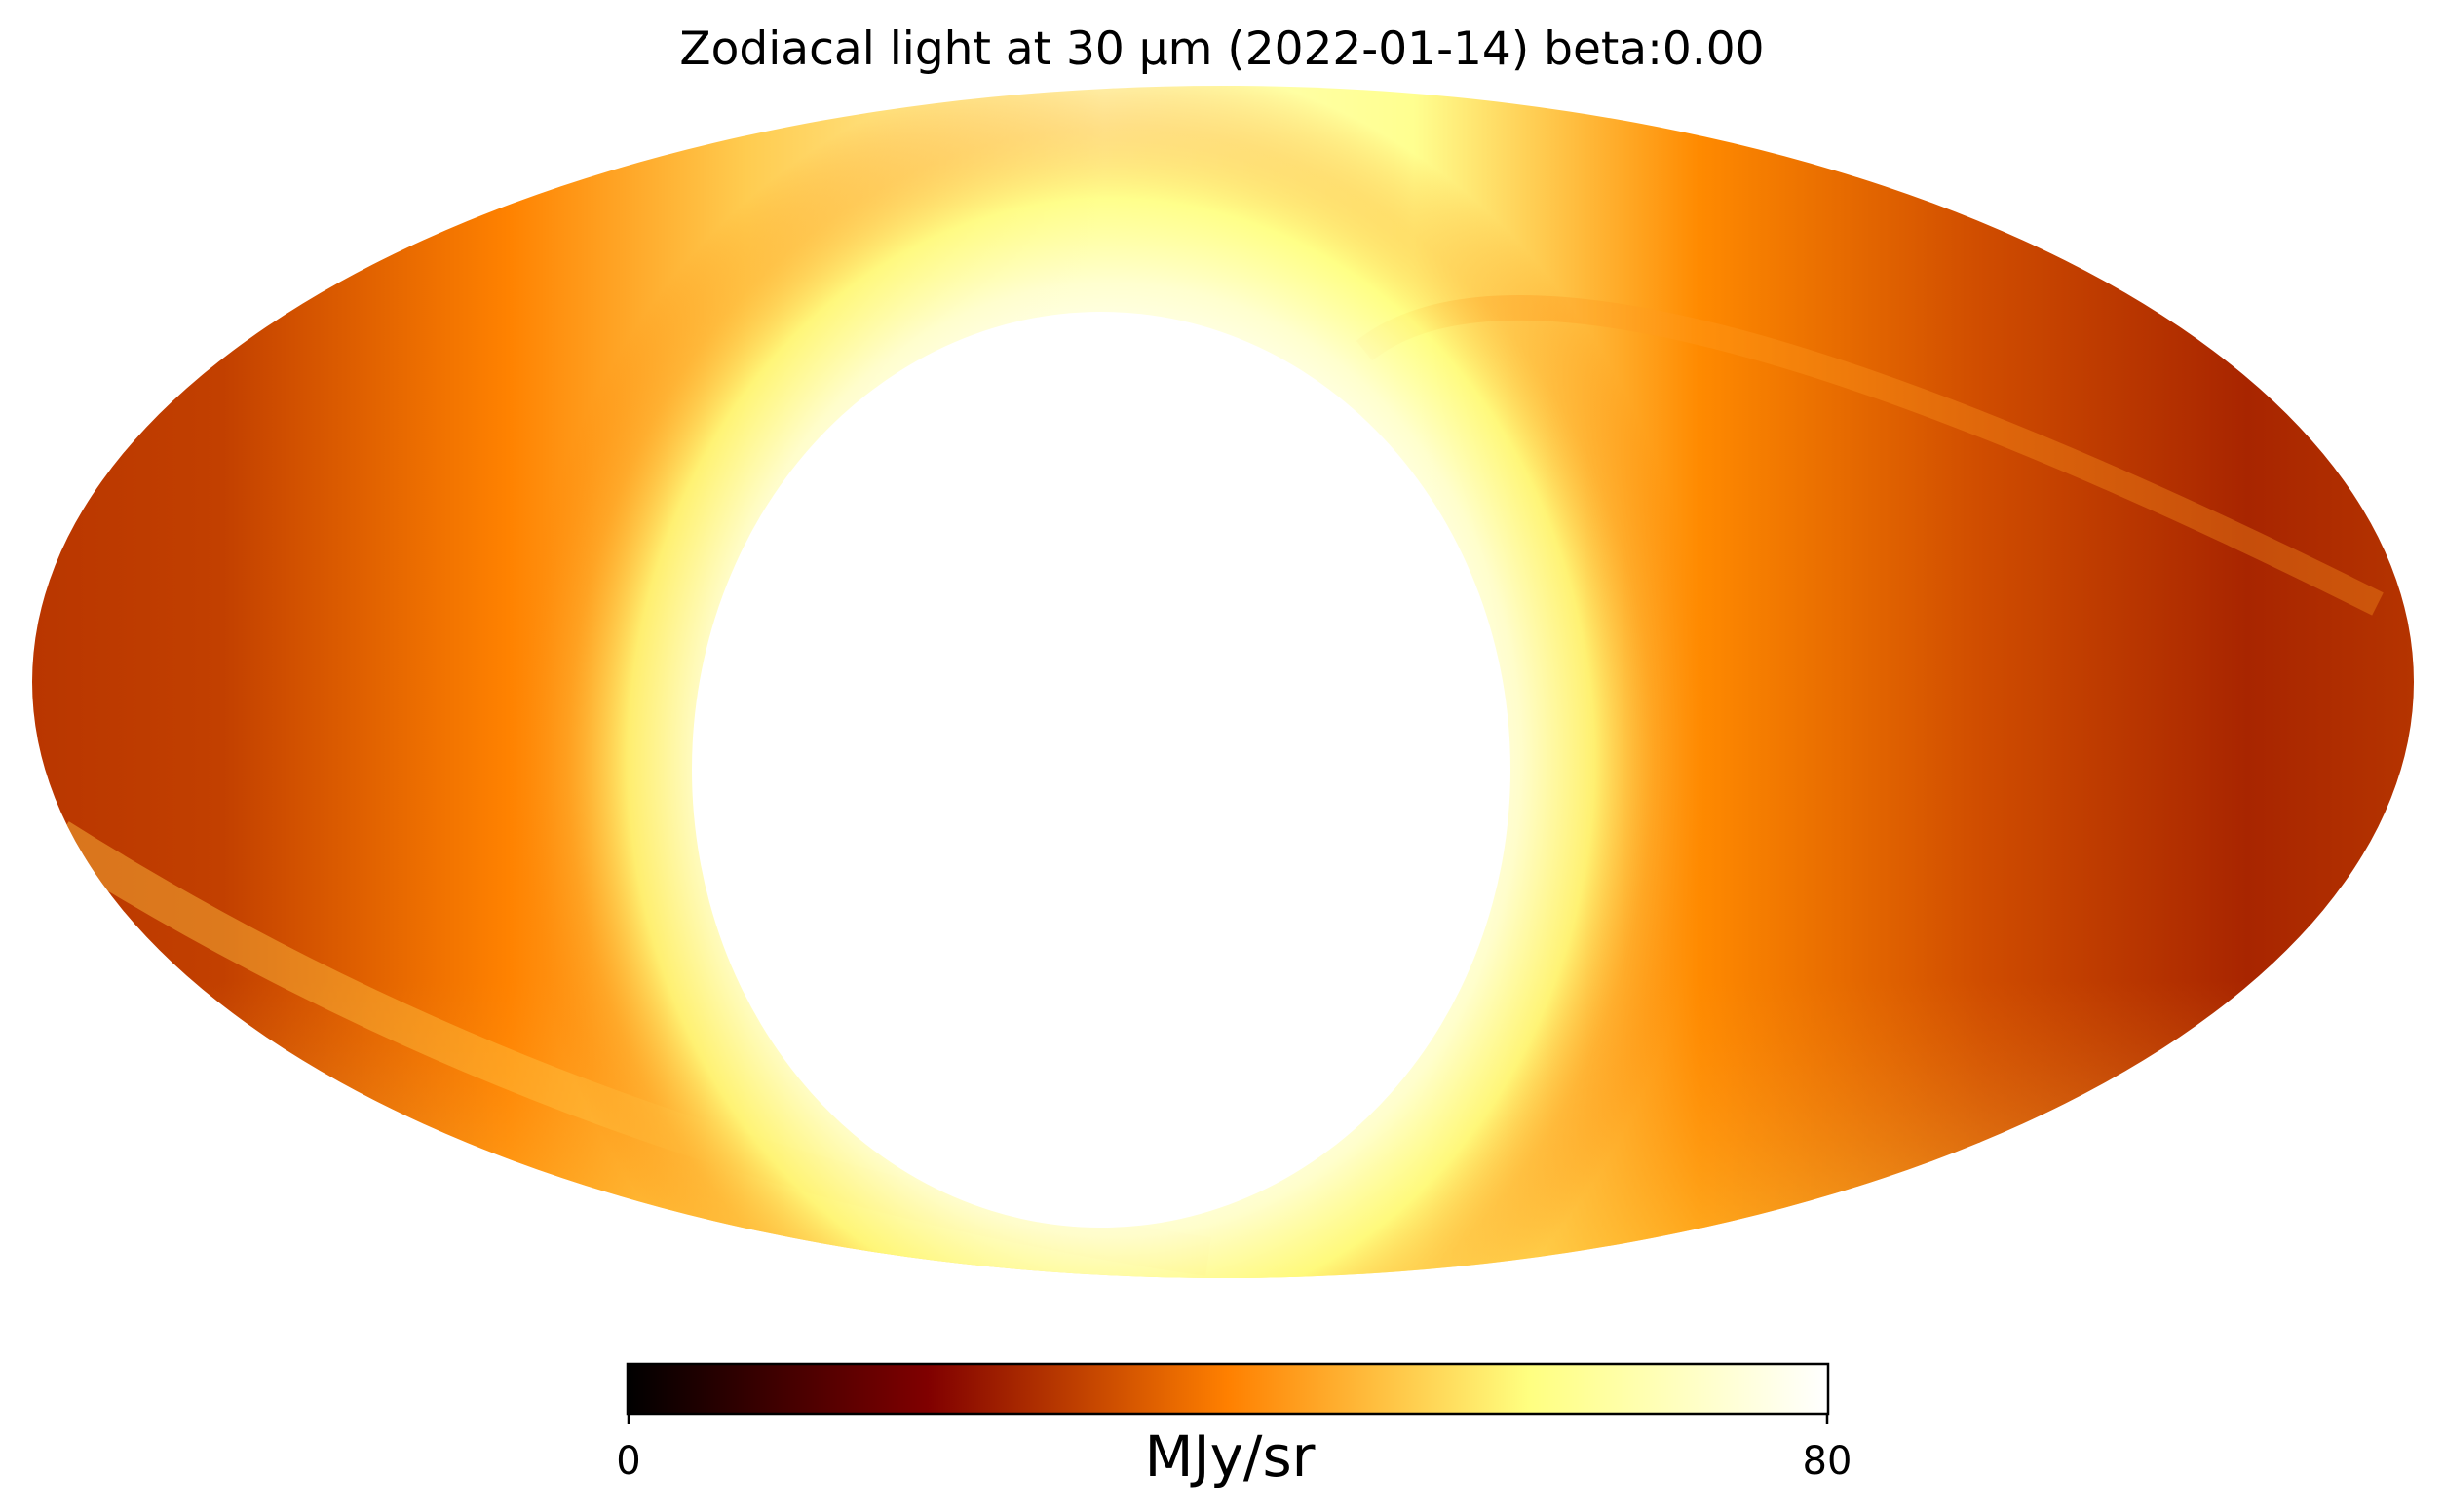 This screenshot has height=1512, width=2444. I want to click on colorbar: 0 80 MJy/sr, so click(1234, 1426).